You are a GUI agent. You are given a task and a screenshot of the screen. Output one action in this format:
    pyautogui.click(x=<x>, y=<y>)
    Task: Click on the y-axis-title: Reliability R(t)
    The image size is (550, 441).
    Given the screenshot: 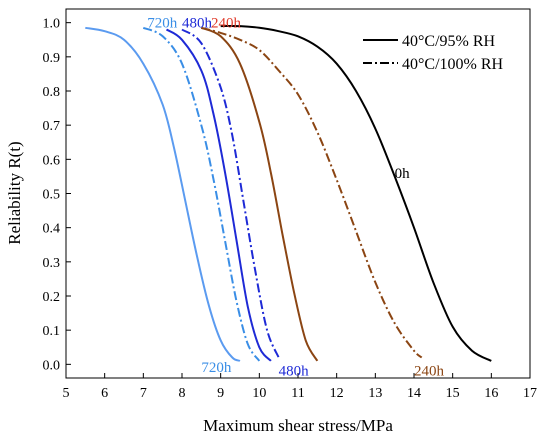 What is the action you would take?
    pyautogui.click(x=14, y=192)
    